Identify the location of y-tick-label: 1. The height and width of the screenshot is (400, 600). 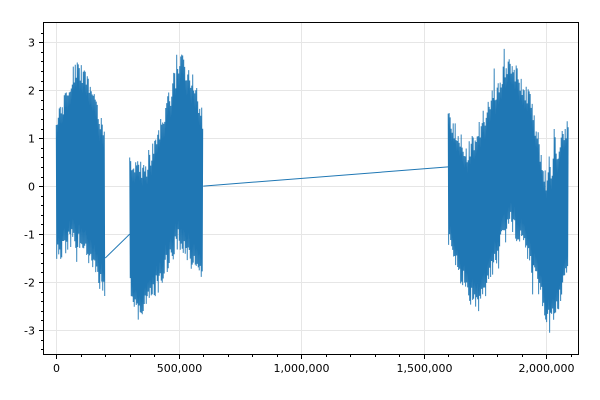
(31, 139).